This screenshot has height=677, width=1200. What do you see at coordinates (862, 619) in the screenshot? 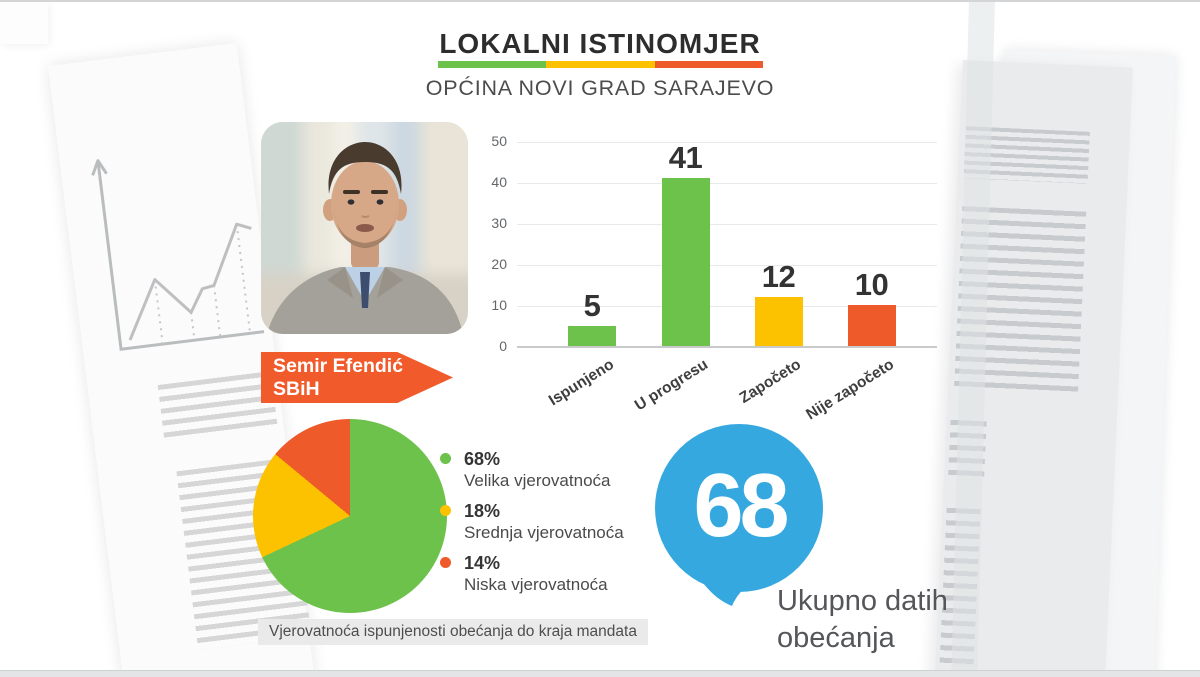
I see `total-label: Ukupno datih obećanja` at bounding box center [862, 619].